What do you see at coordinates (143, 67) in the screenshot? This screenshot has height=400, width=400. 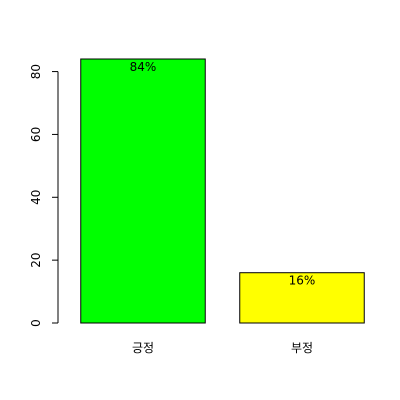 I see `bar-data-label: 84%` at bounding box center [143, 67].